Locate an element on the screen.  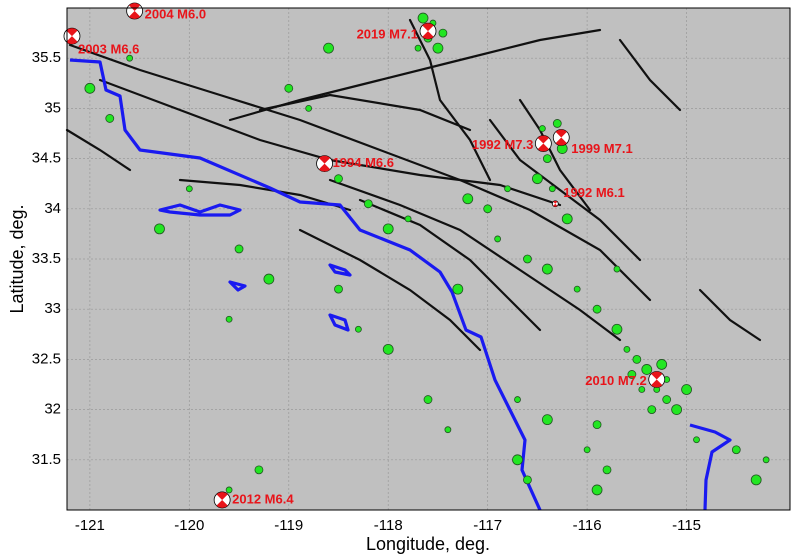
x-tick-label: -116 is located at coordinates (587, 525).